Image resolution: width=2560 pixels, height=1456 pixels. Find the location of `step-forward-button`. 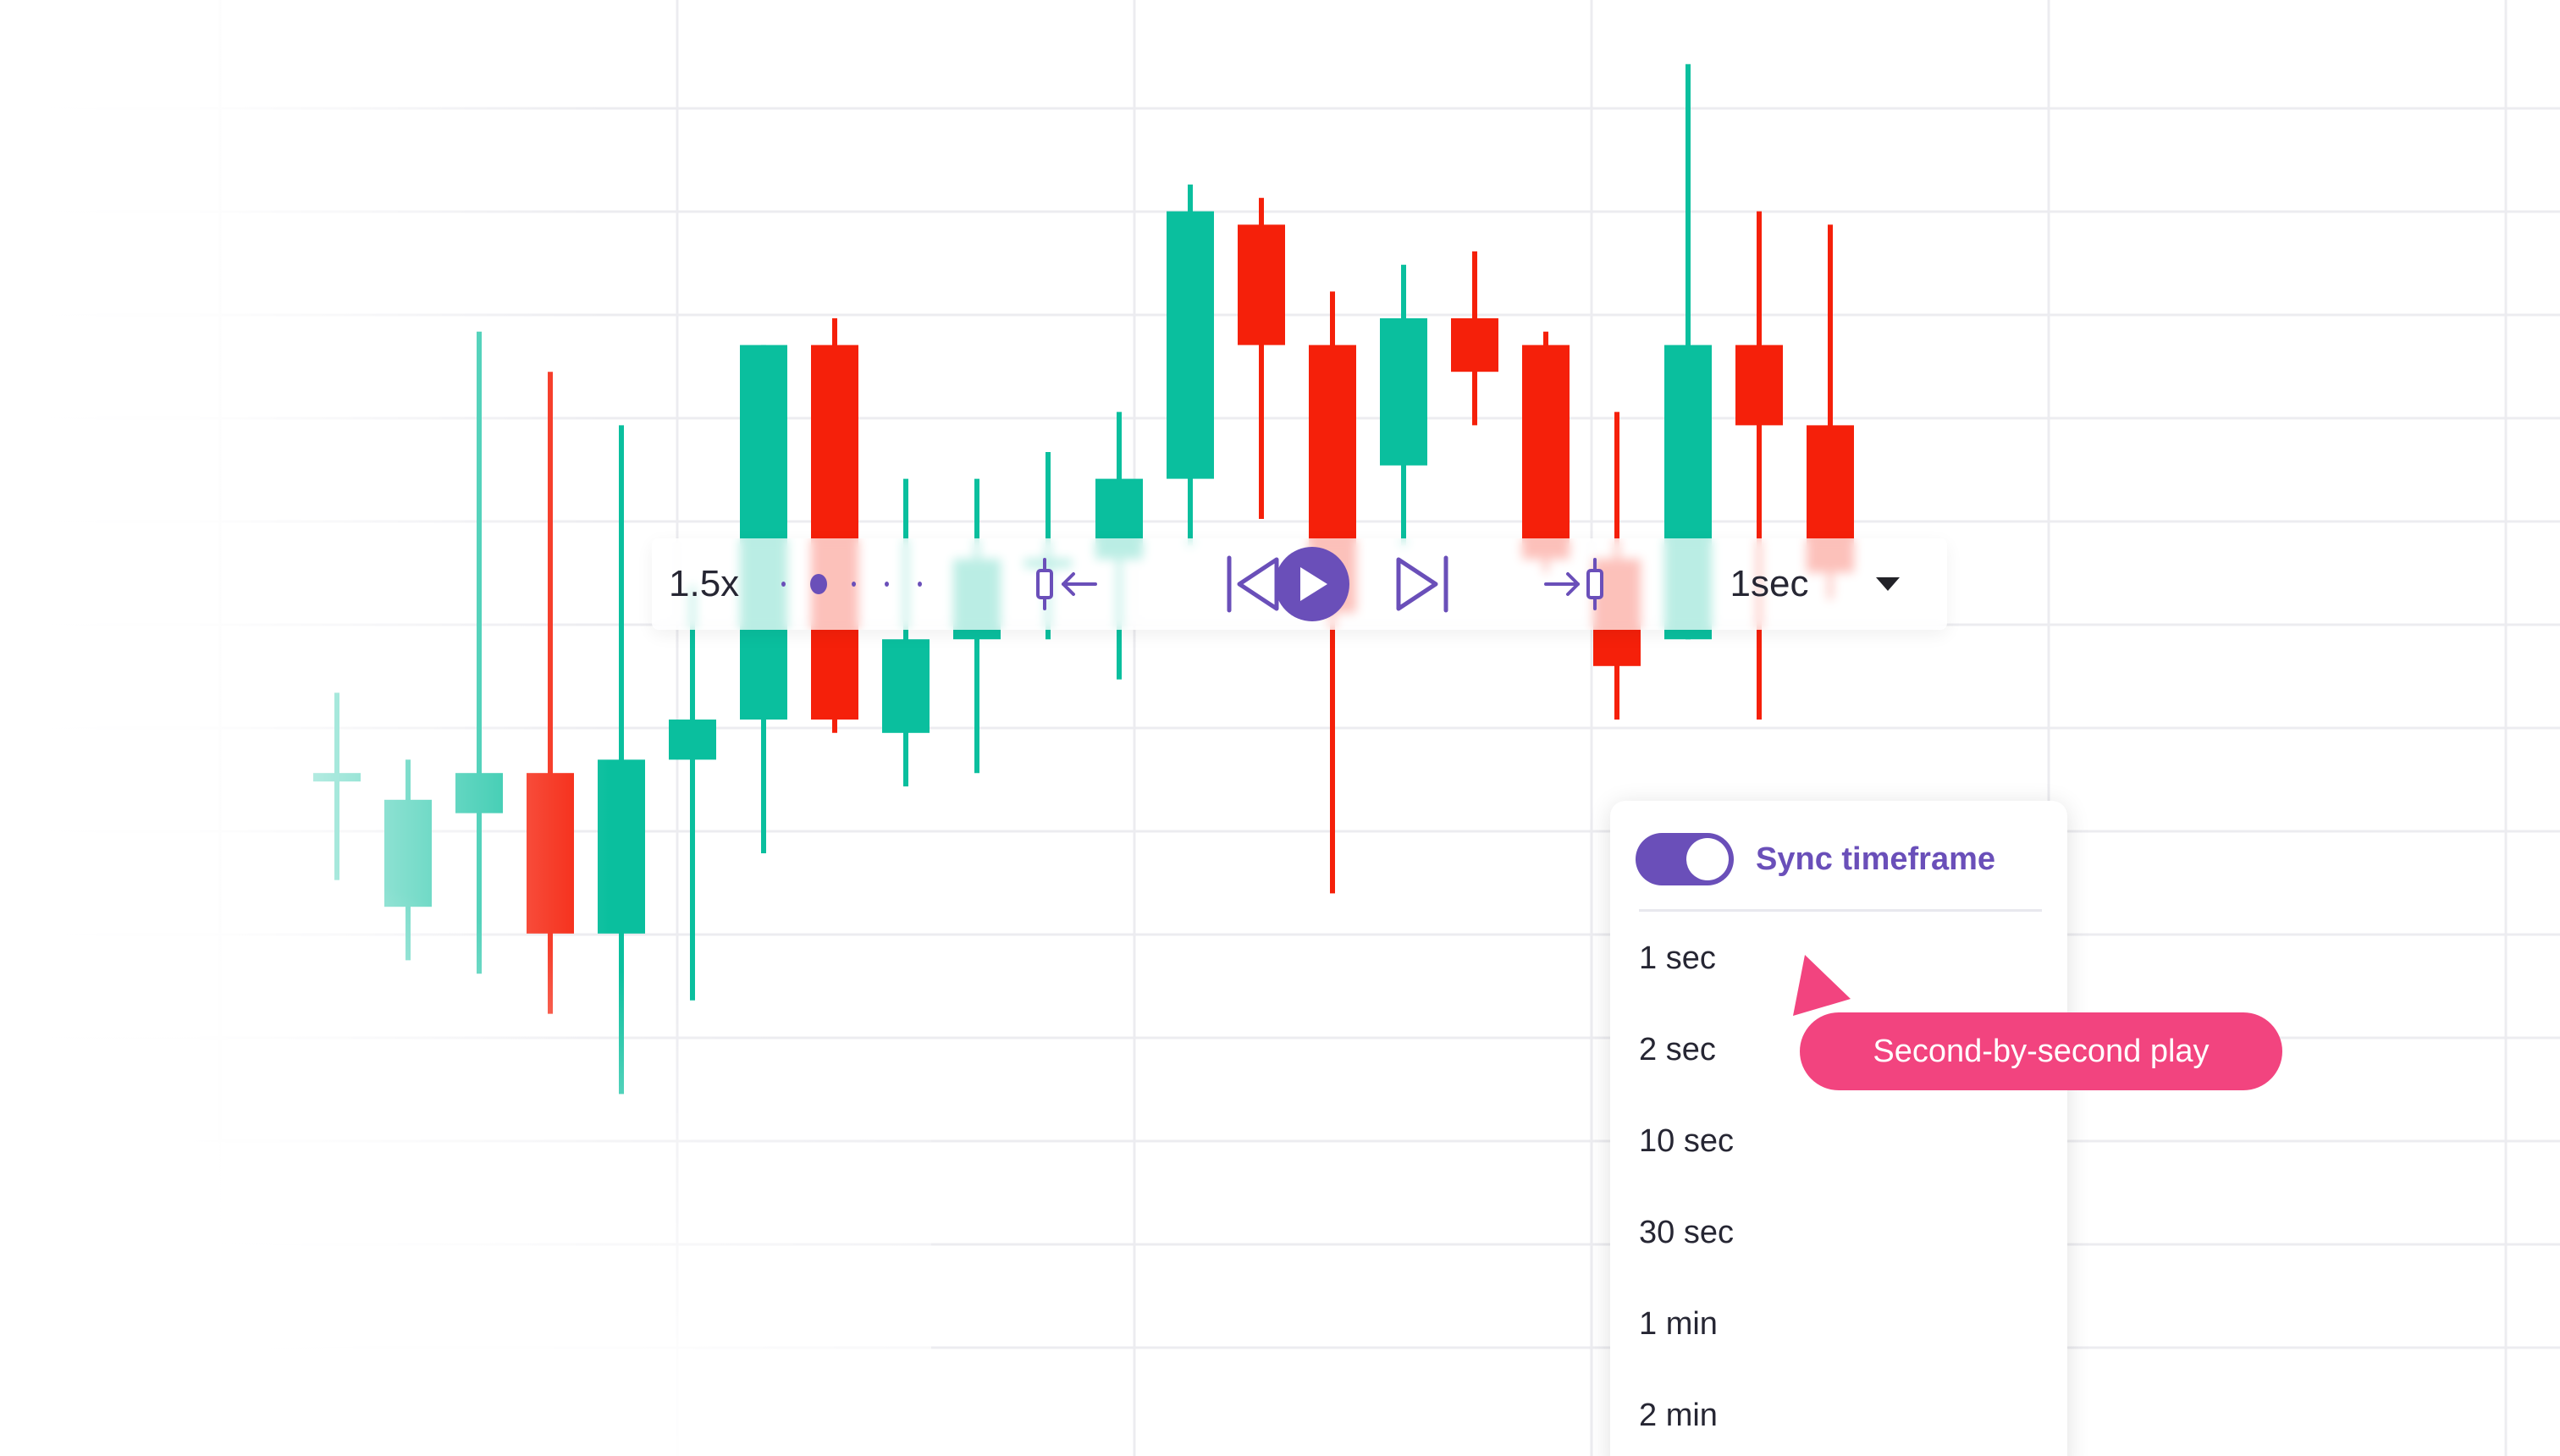

step-forward-button is located at coordinates (1422, 584).